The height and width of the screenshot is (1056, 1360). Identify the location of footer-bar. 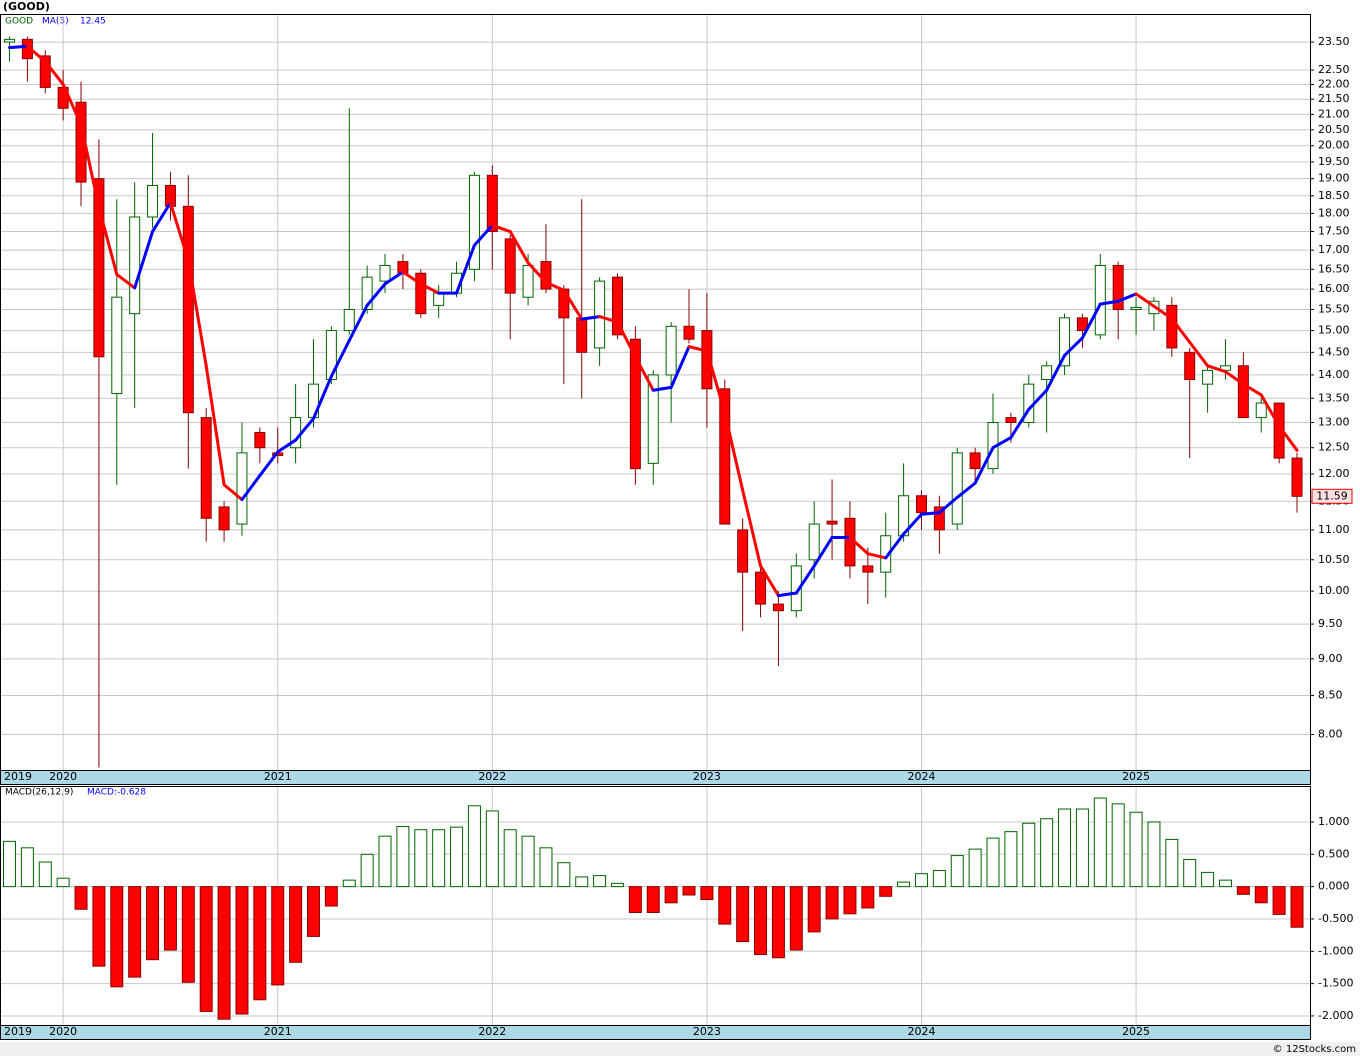
(680, 1049).